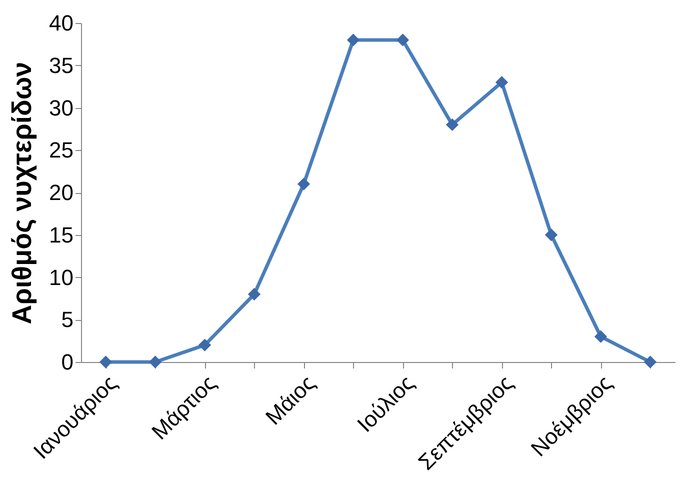 The image size is (695, 479). I want to click on y-axis-title: Αριθμός νυχτερίδων, so click(22, 193).